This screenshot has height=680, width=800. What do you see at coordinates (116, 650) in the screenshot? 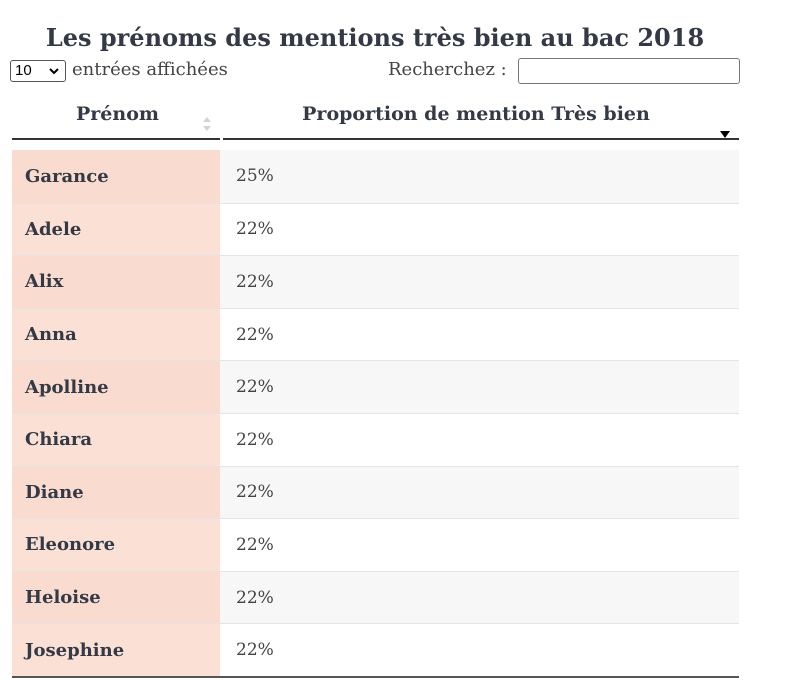
I see `prenom-cell: Josephine` at bounding box center [116, 650].